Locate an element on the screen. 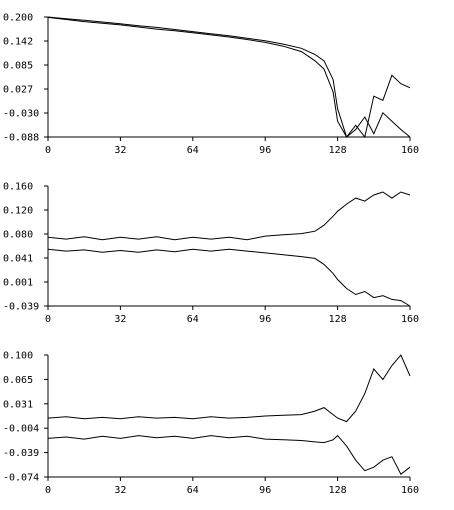 The width and height of the screenshot is (454, 510). y-tick-label: 0.100 is located at coordinates (18, 356).